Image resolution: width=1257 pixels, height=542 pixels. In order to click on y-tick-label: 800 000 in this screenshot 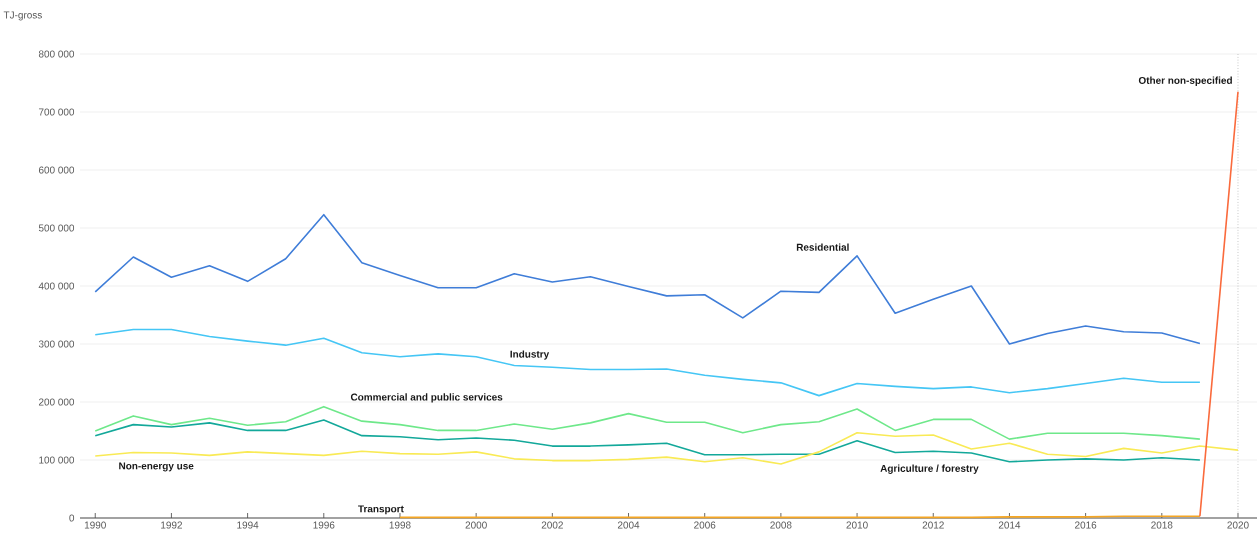, I will do `click(56, 54)`.